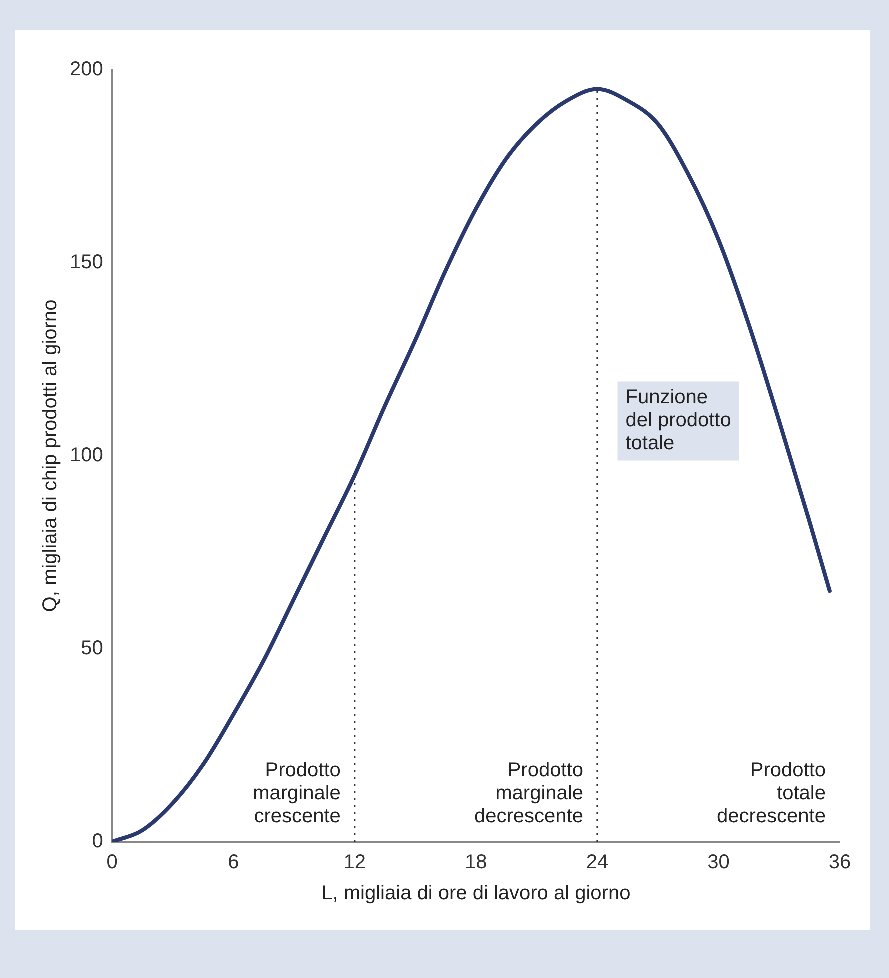 Image resolution: width=889 pixels, height=978 pixels. What do you see at coordinates (771, 794) in the screenshot?
I see `annotation: Prodotto totale decrescente` at bounding box center [771, 794].